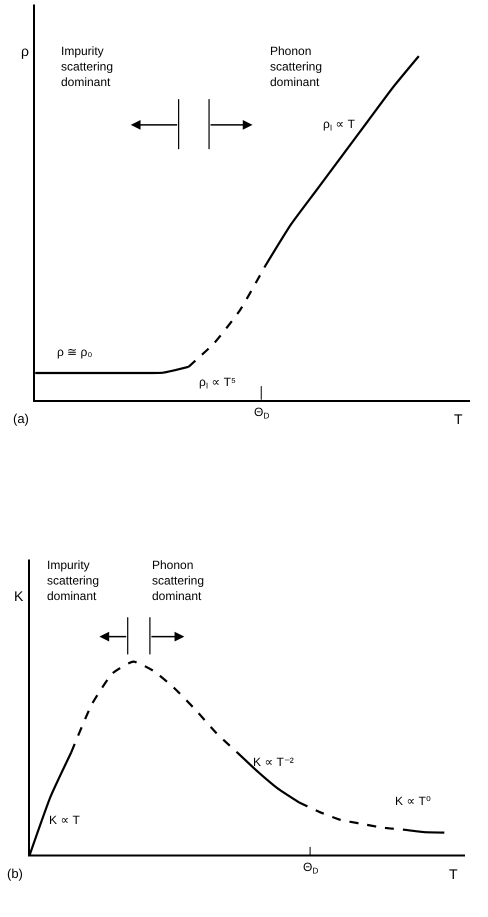 The width and height of the screenshot is (488, 917). Describe the element at coordinates (21, 418) in the screenshot. I see `text: (a)` at that location.